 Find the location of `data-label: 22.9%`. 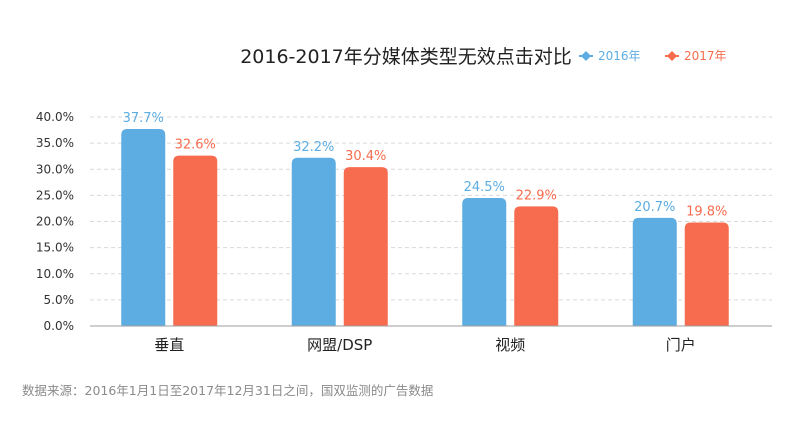

data-label: 22.9% is located at coordinates (536, 195).